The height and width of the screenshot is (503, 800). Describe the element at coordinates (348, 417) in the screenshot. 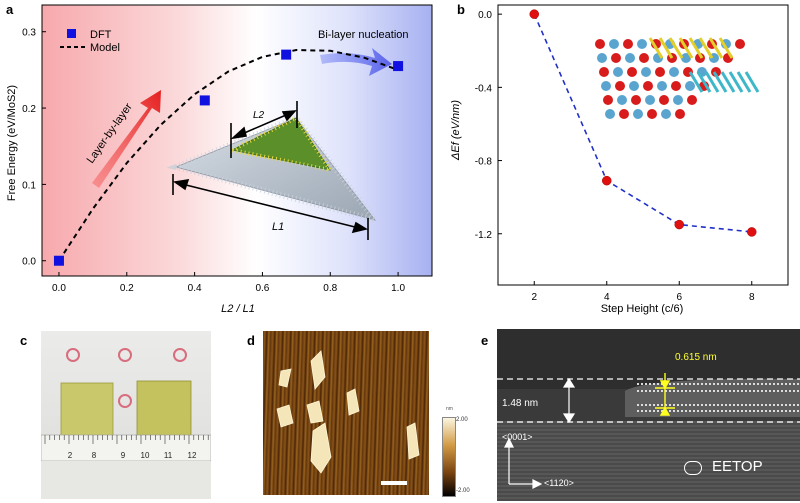

I see `afm-flakes` at that location.